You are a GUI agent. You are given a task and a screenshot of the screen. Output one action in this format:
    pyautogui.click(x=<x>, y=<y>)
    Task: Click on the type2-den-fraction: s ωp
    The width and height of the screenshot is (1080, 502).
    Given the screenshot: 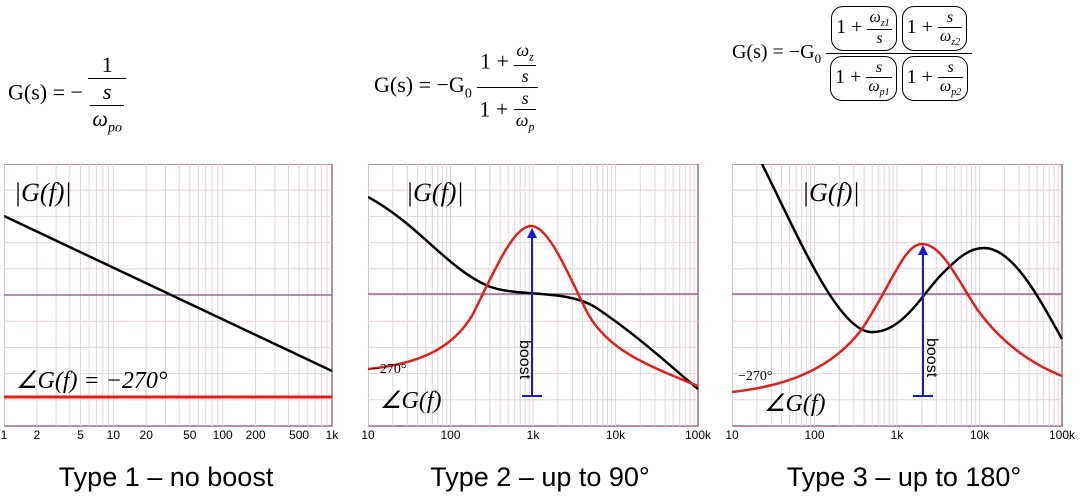 What is the action you would take?
    pyautogui.click(x=525, y=111)
    